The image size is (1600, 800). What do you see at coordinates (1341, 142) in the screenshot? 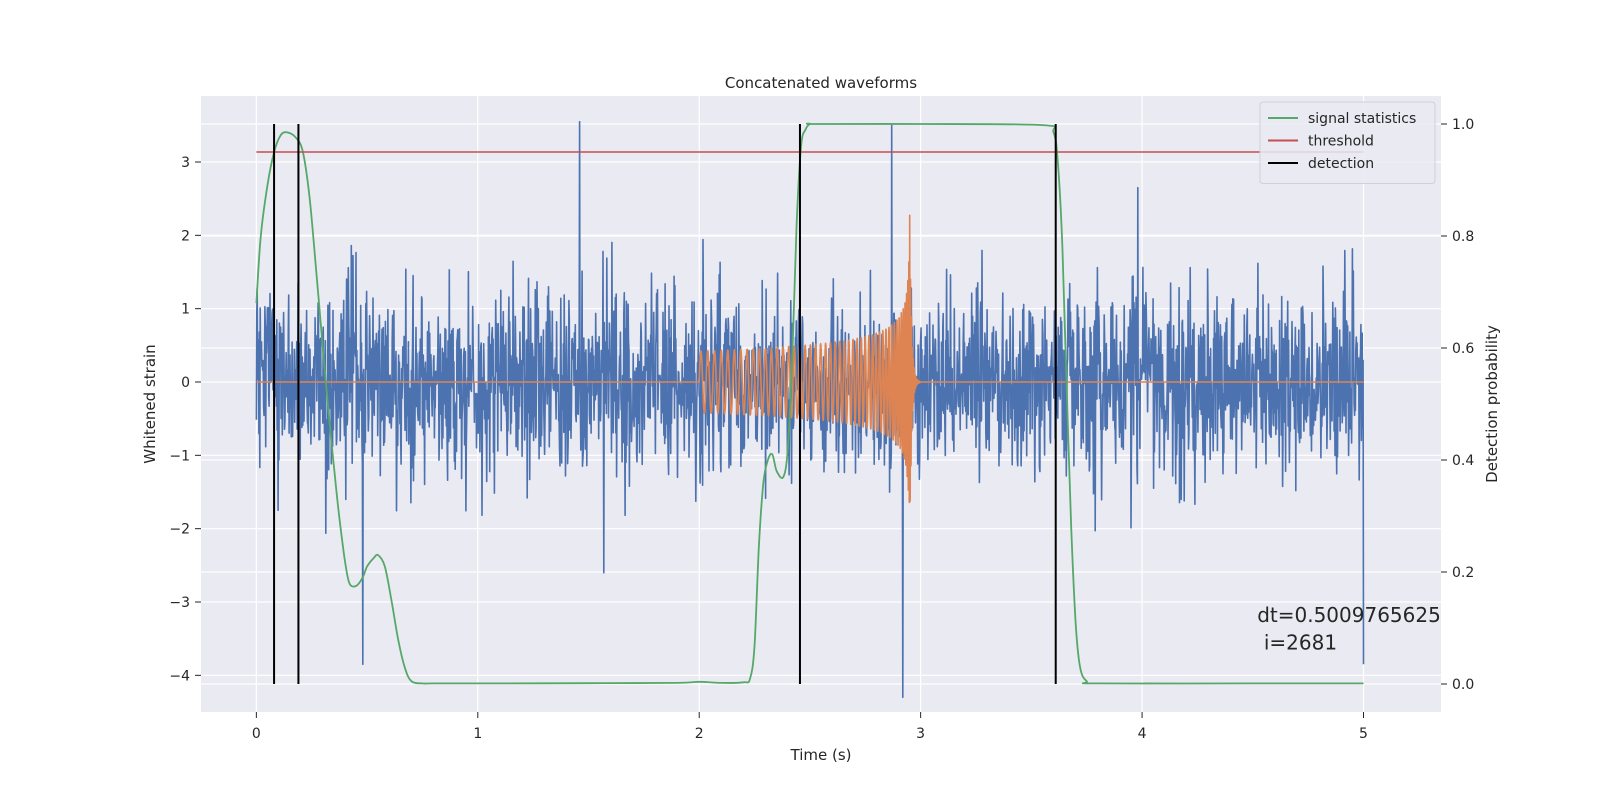
I see `legend-entry: threshold` at bounding box center [1341, 142].